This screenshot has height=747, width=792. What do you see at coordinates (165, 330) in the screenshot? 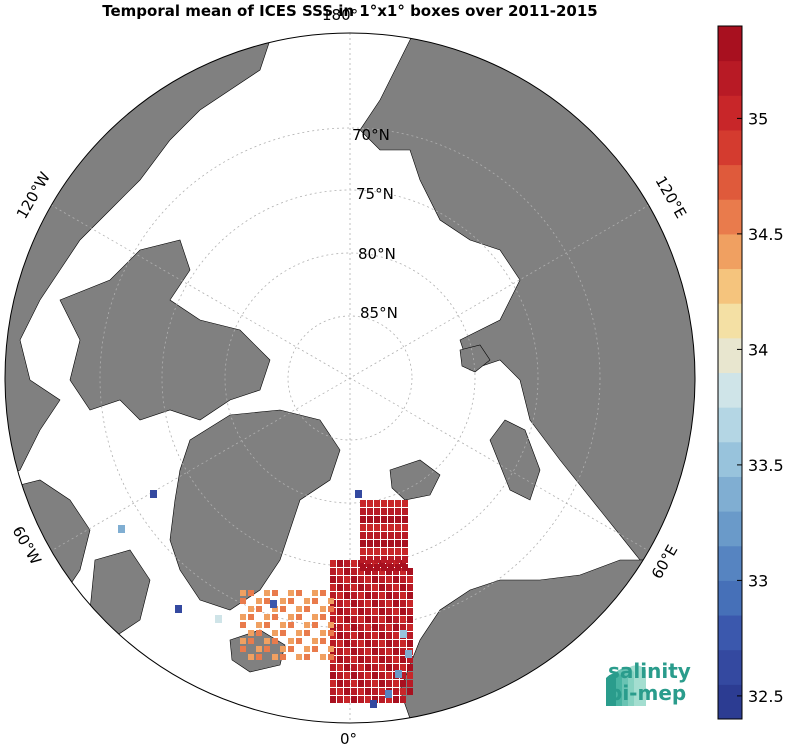
I see `land-arctic-islands` at bounding box center [165, 330].